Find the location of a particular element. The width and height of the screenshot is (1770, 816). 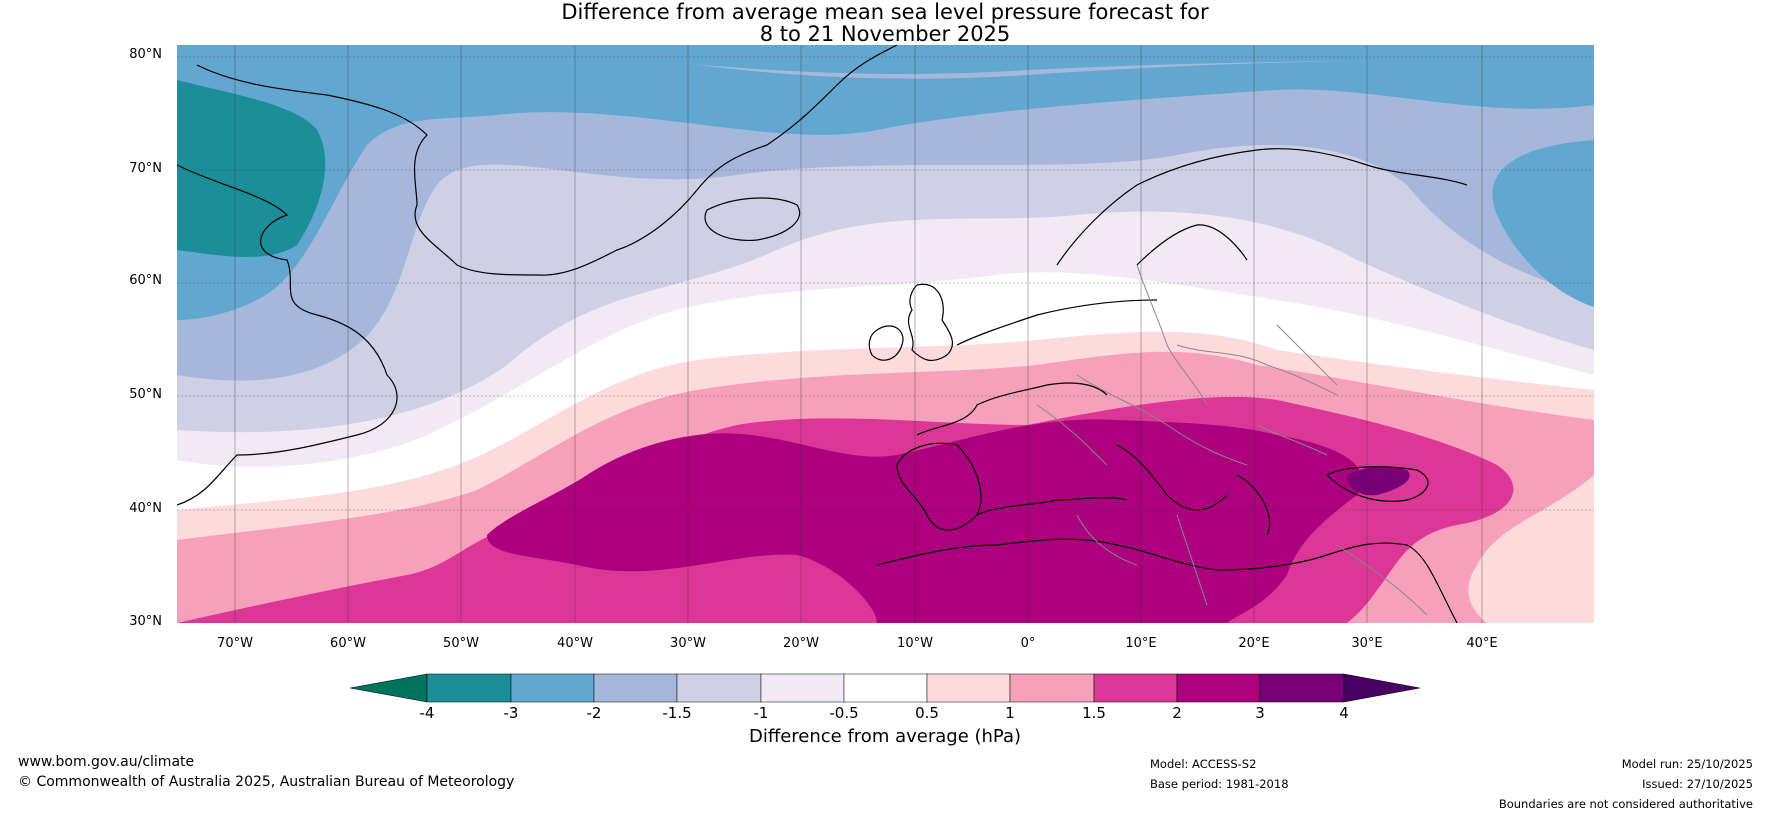

lon-label-60w: 60°W is located at coordinates (348, 643).